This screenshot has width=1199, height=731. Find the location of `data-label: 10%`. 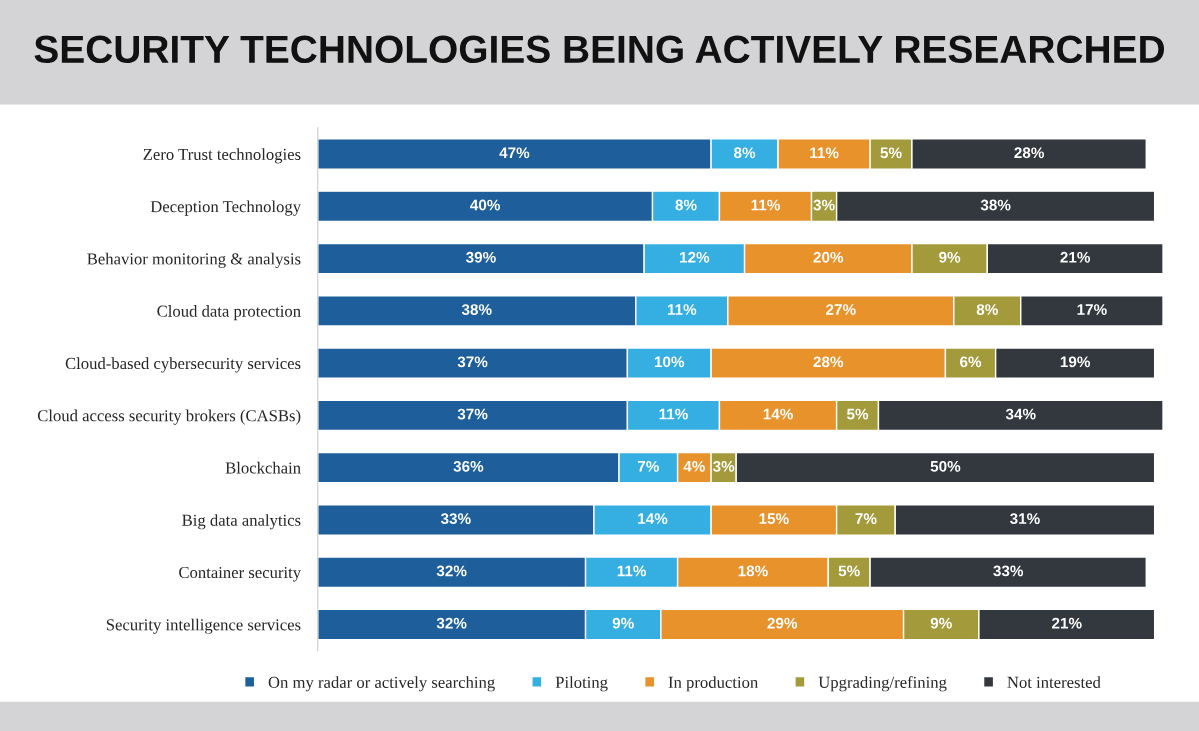

data-label: 10% is located at coordinates (669, 362).